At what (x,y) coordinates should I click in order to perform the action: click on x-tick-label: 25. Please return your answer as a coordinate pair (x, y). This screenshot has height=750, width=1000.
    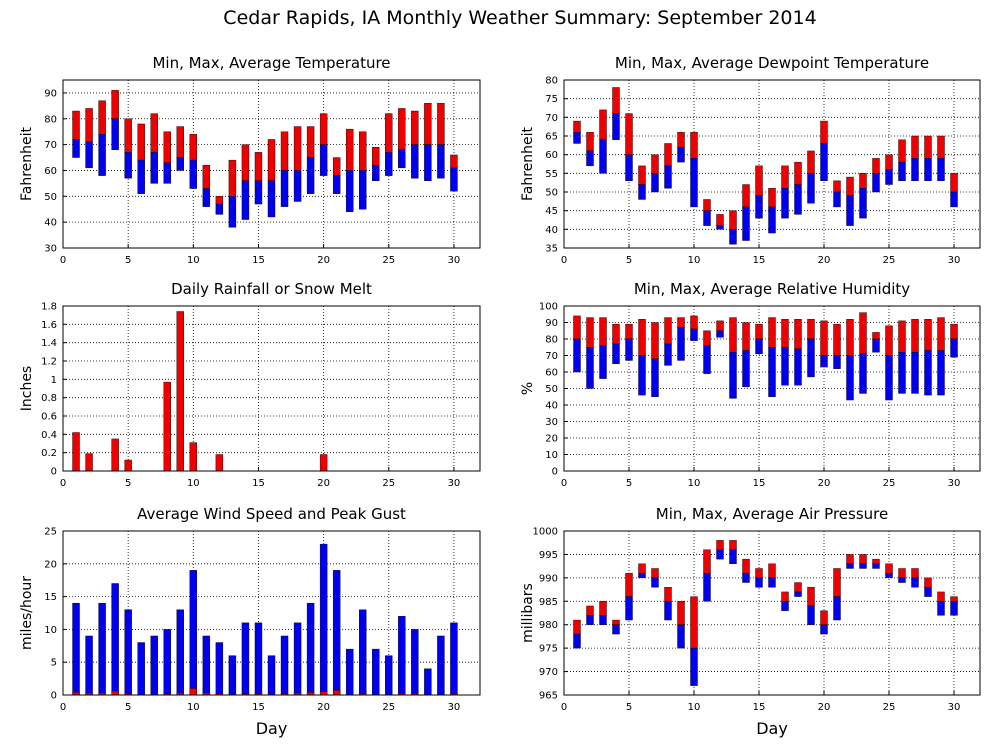
    Looking at the image, I should click on (889, 707).